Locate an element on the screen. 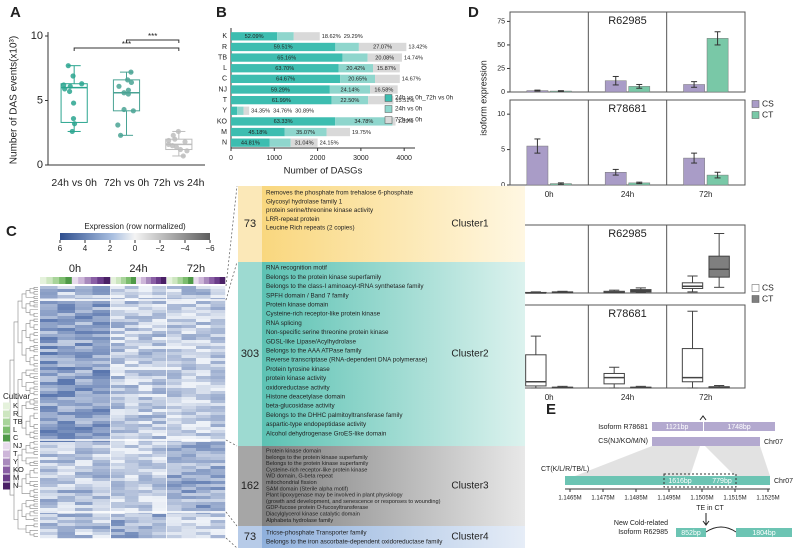  legend-title: Cultivar is located at coordinates (16, 396).